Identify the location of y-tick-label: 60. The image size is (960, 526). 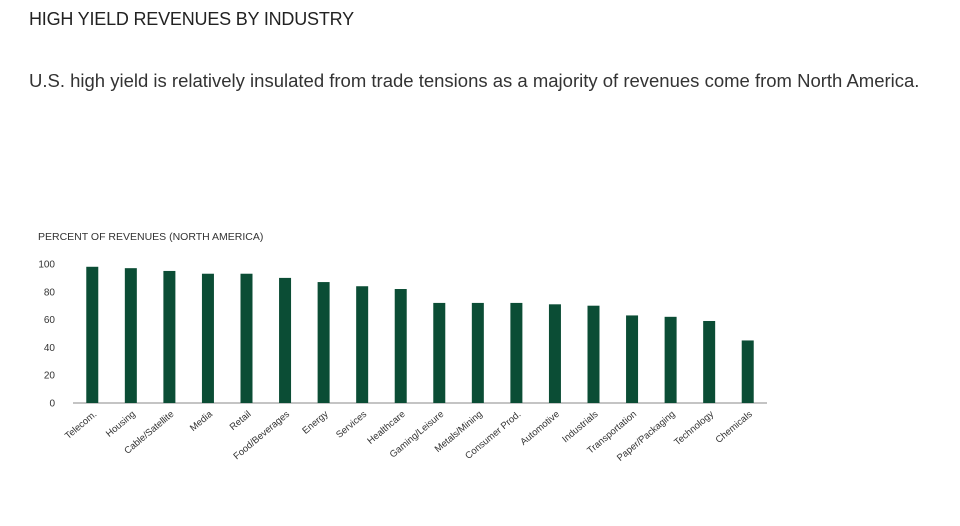
(50, 320).